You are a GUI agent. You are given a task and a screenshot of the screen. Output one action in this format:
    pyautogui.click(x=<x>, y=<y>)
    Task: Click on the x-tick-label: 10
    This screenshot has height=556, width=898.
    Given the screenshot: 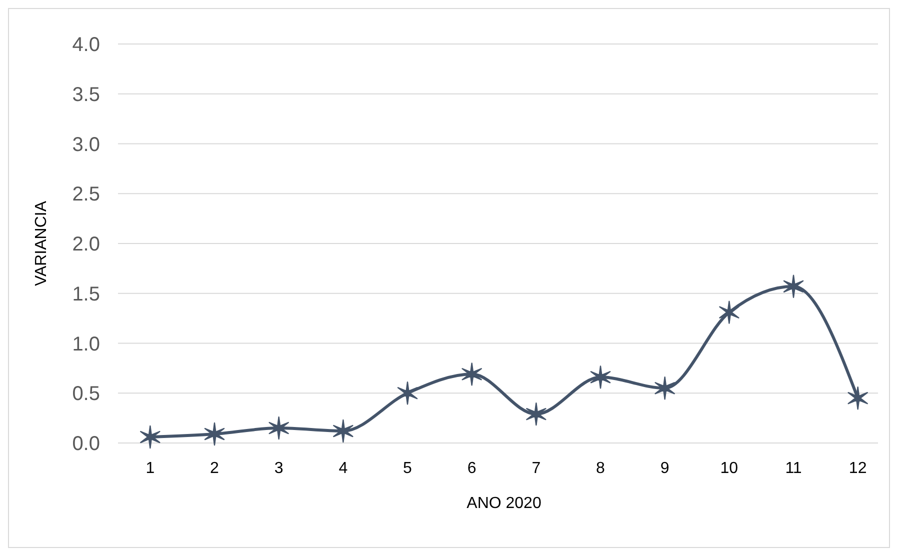 What is the action you would take?
    pyautogui.click(x=729, y=468)
    